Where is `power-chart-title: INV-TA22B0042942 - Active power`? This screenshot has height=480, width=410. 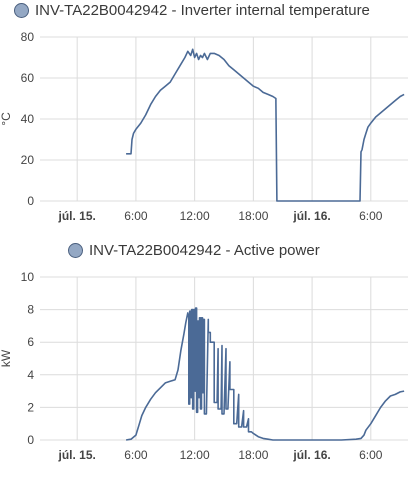 power-chart-title: INV-TA22B0042942 - Active power is located at coordinates (204, 250).